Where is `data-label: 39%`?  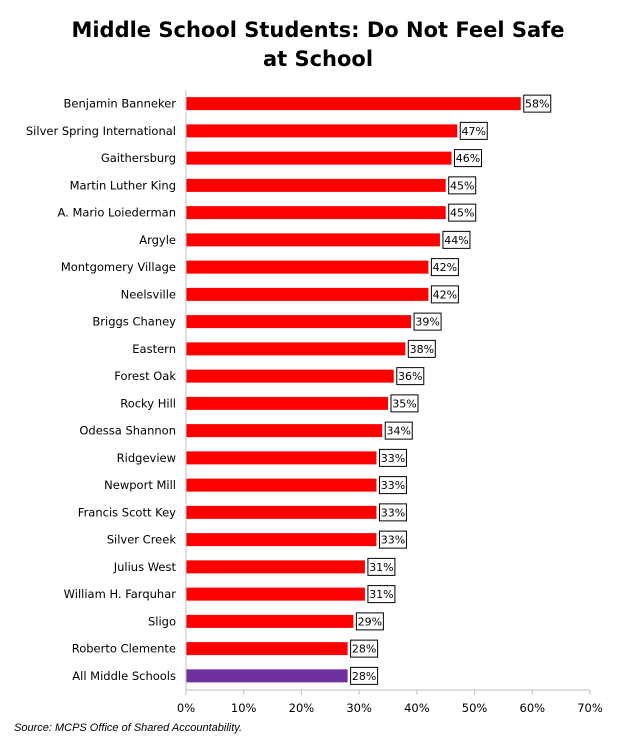
data-label: 39% is located at coordinates (427, 322).